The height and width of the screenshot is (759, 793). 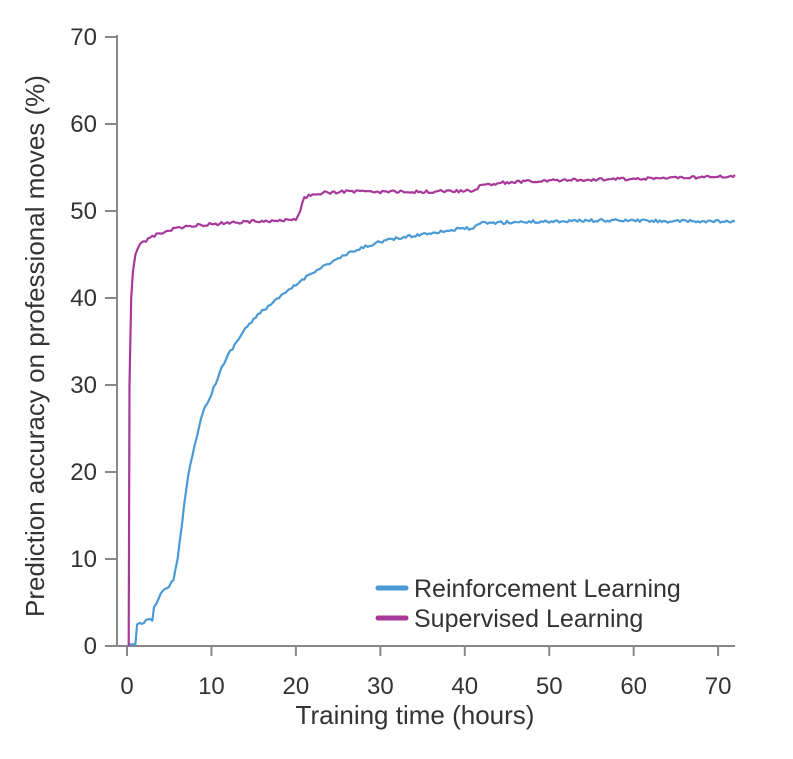 I want to click on y-tick-label: 50, so click(x=83, y=211).